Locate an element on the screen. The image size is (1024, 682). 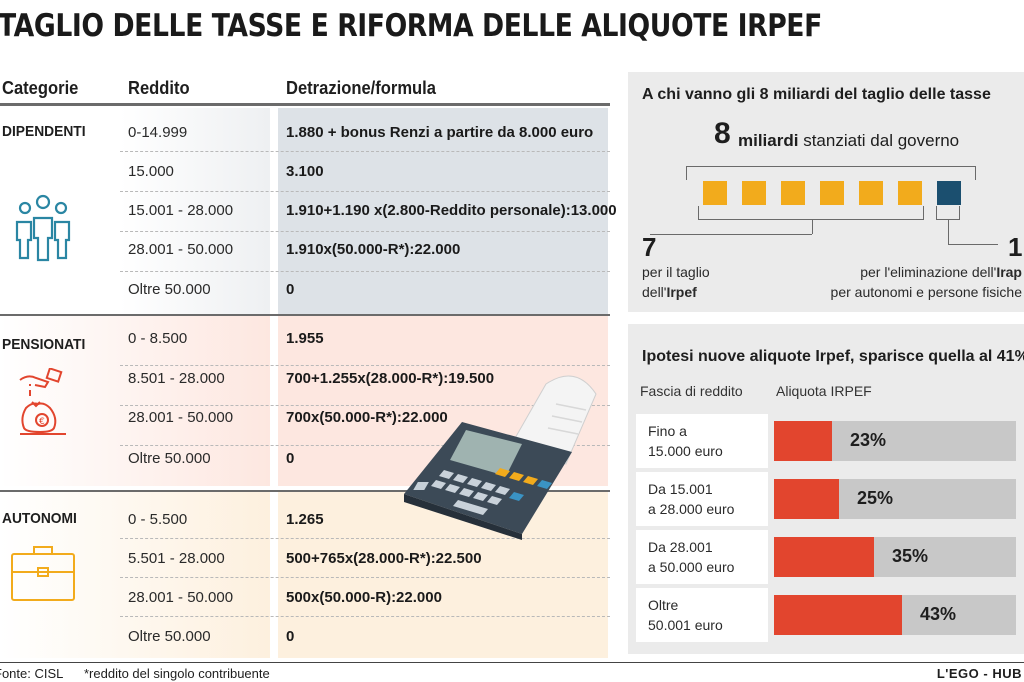
reddito-cell: 15.000 is located at coordinates (151, 171).